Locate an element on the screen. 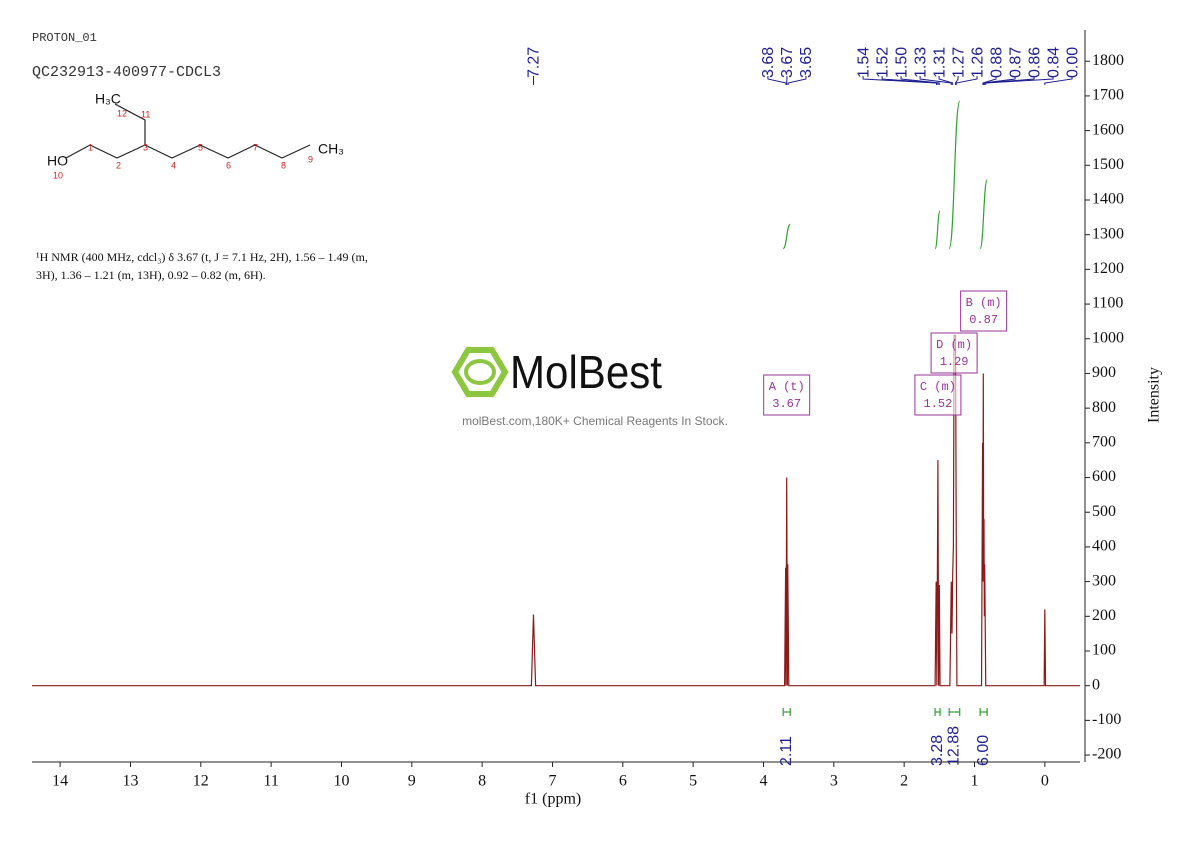 The width and height of the screenshot is (1190, 841). x-tick-label: 3 is located at coordinates (834, 781).